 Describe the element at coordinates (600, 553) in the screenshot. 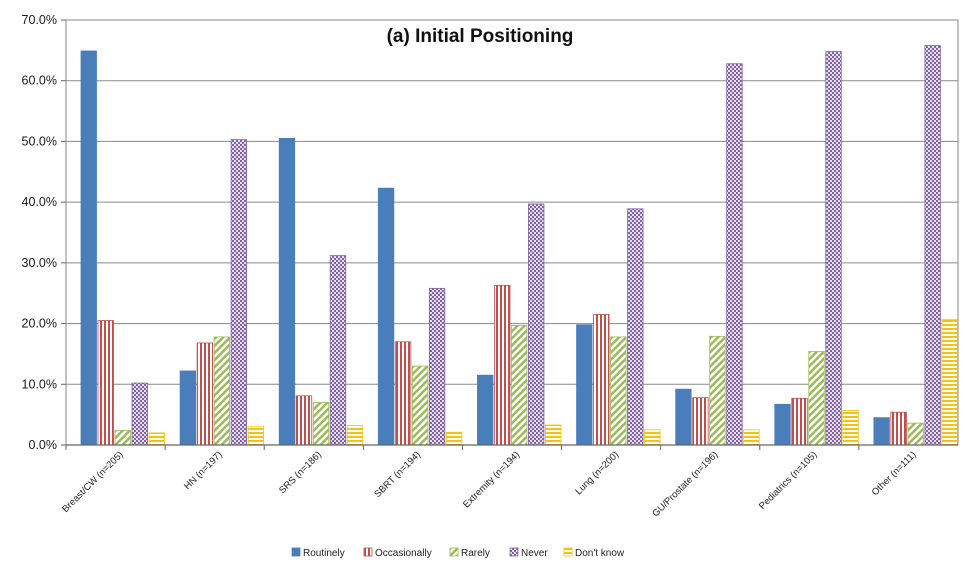

I see `legend-label: Don't know` at that location.